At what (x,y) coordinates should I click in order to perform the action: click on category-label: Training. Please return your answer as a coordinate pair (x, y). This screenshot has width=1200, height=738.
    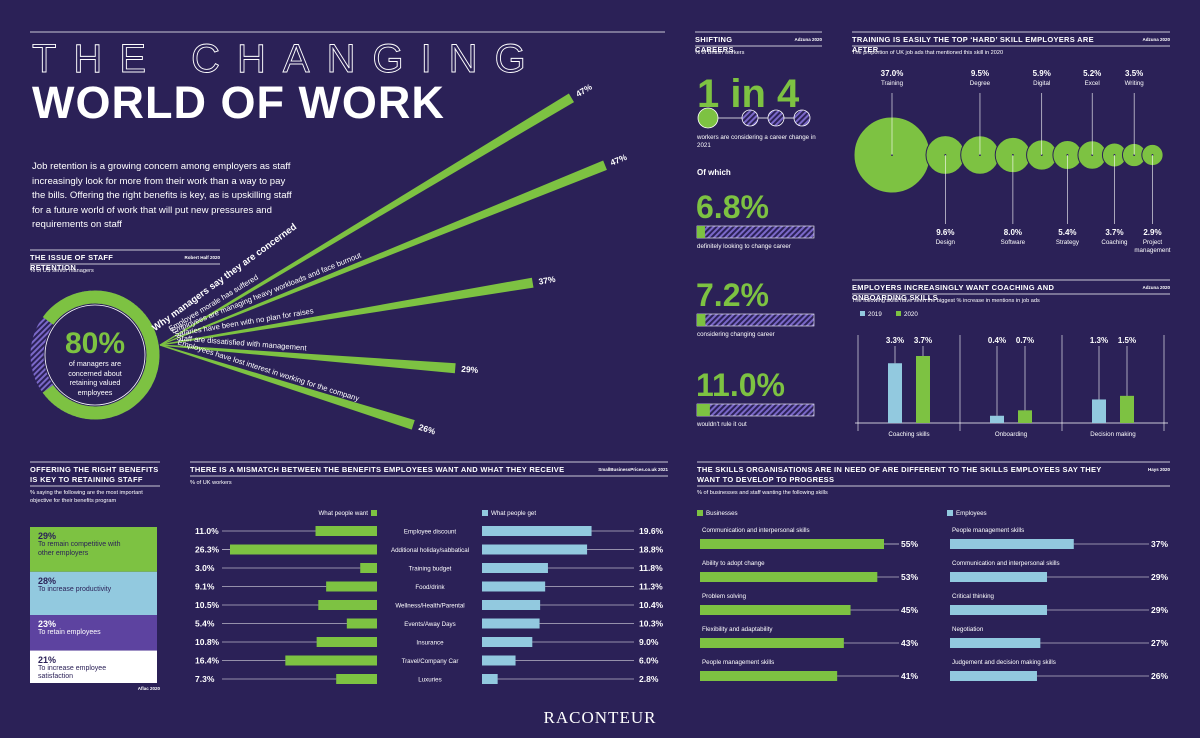
    Looking at the image, I should click on (892, 83).